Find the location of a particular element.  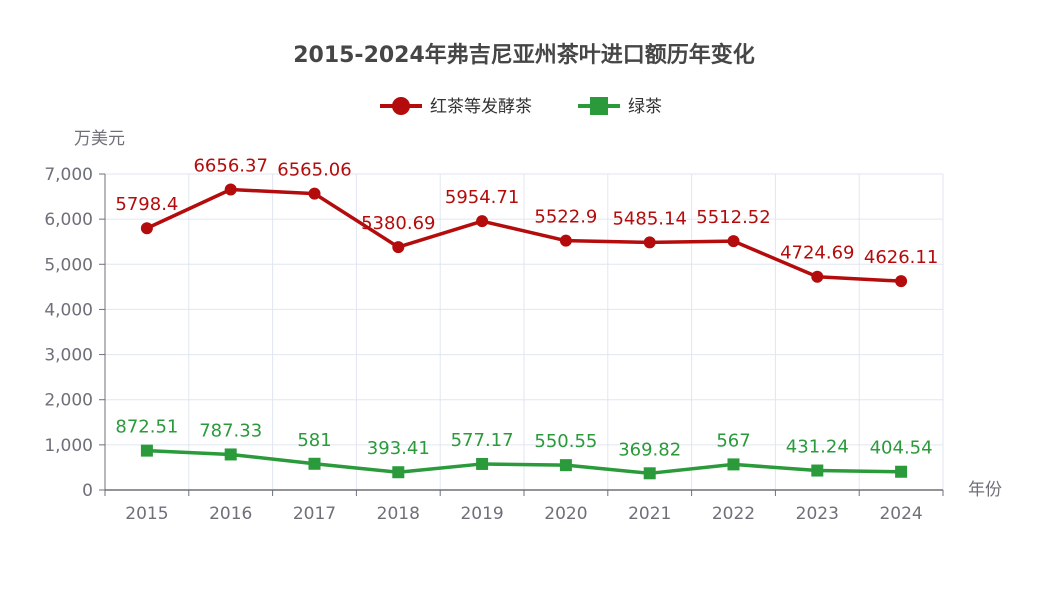

x-axis-name: 年份 is located at coordinates (985, 490).